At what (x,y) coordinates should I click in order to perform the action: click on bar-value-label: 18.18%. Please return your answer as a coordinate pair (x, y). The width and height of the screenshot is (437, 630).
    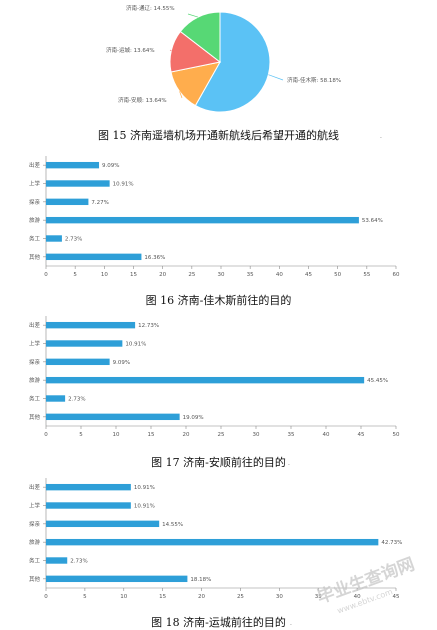
    Looking at the image, I should click on (200, 580).